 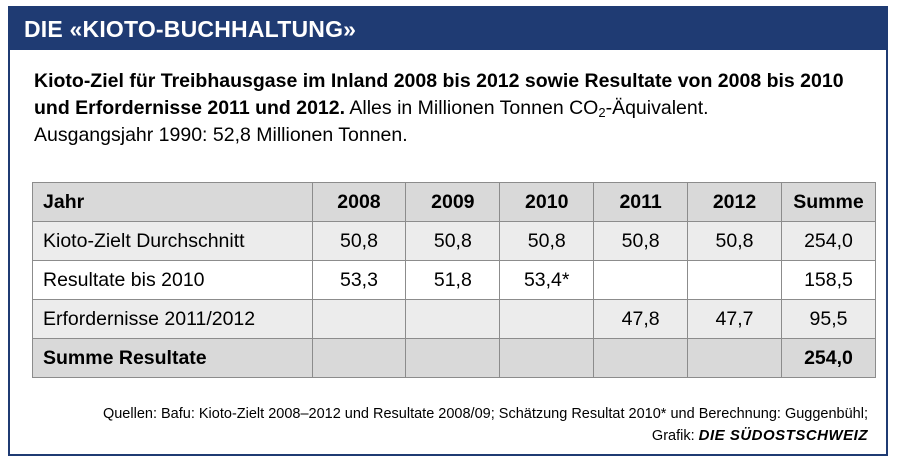 I want to click on table-cell: 158,5, so click(x=828, y=280).